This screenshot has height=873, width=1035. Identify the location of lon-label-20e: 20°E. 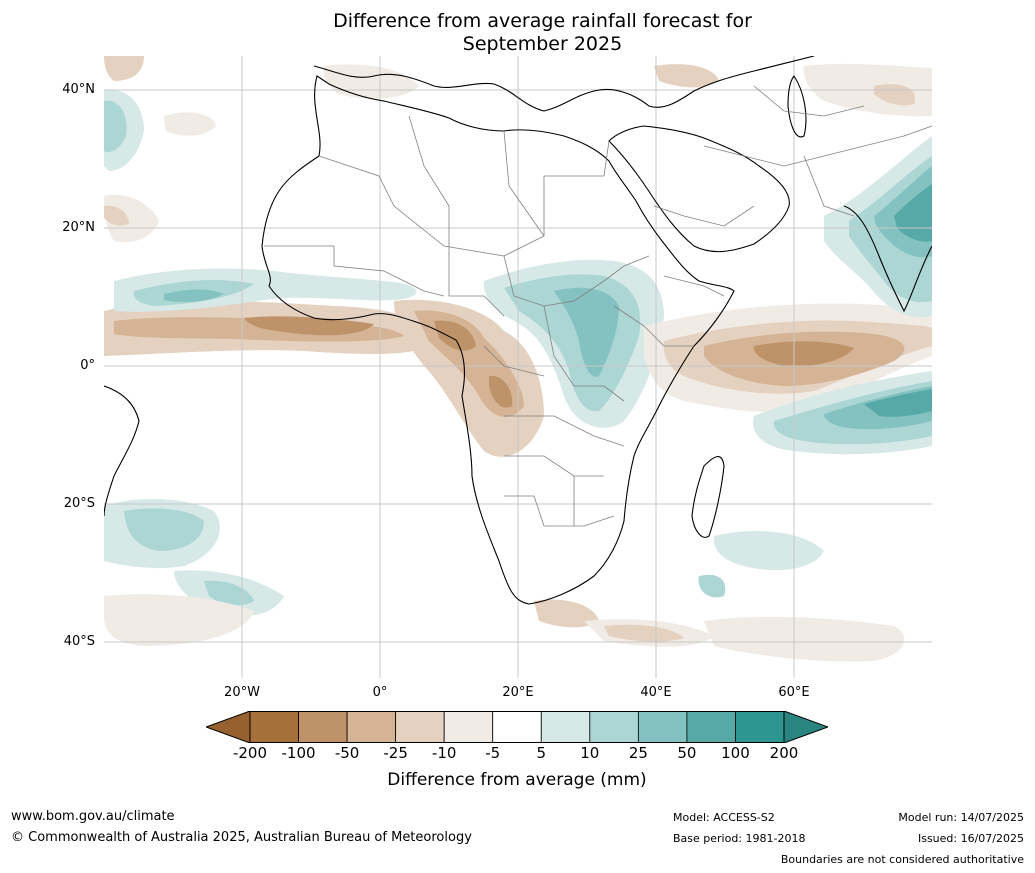
(518, 692).